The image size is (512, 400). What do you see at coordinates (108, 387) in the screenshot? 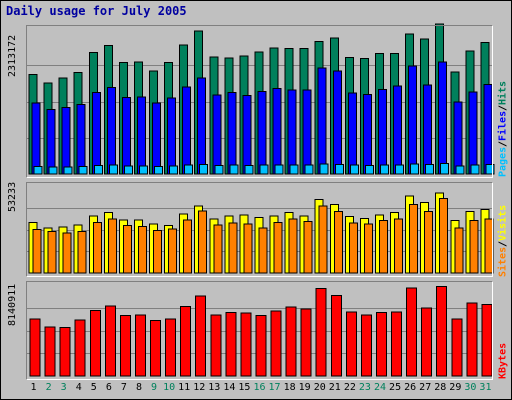
I see `x-tick-label-day-6: 6` at bounding box center [108, 387].